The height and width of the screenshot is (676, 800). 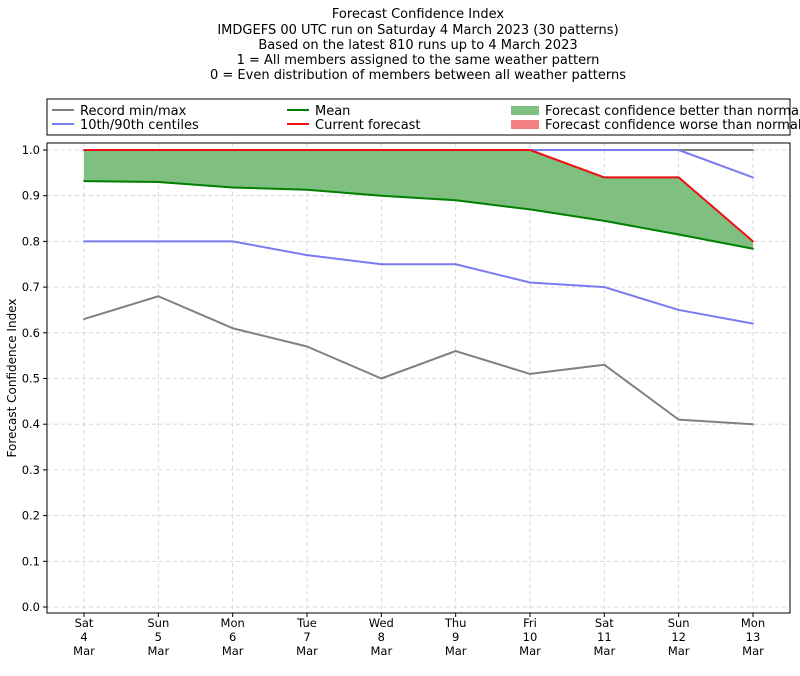 What do you see at coordinates (12, 378) in the screenshot?
I see `y-axis-label: Forecast Confidence Index` at bounding box center [12, 378].